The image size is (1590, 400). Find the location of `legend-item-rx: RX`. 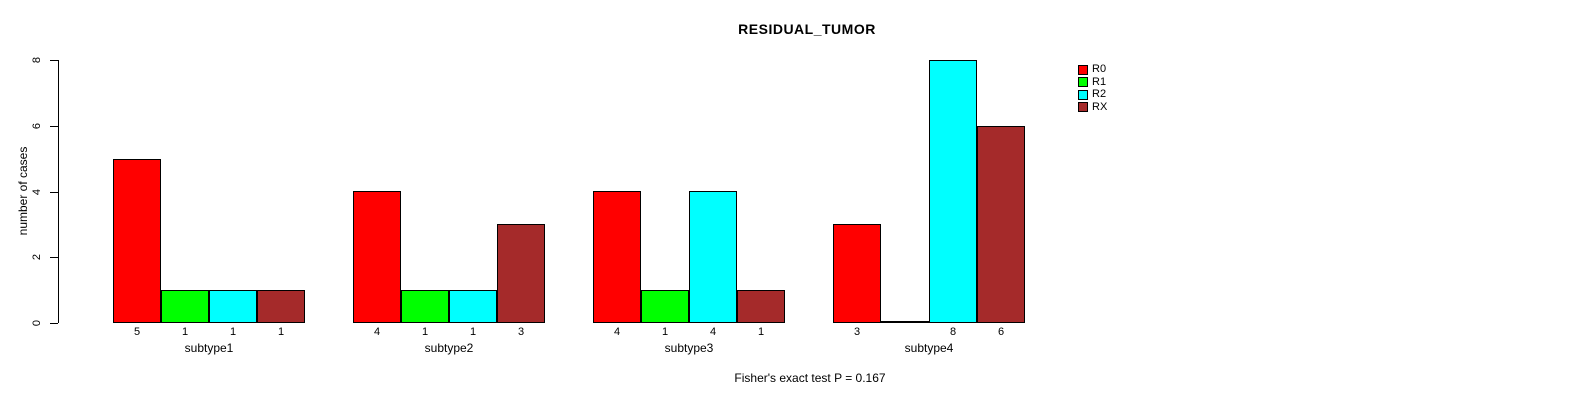

legend-item-rx: RX is located at coordinates (1093, 106).